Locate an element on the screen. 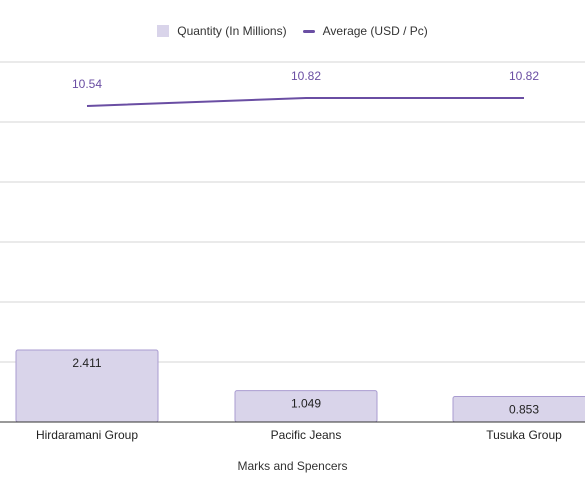  line-data-label-1: 10.82 is located at coordinates (306, 76).